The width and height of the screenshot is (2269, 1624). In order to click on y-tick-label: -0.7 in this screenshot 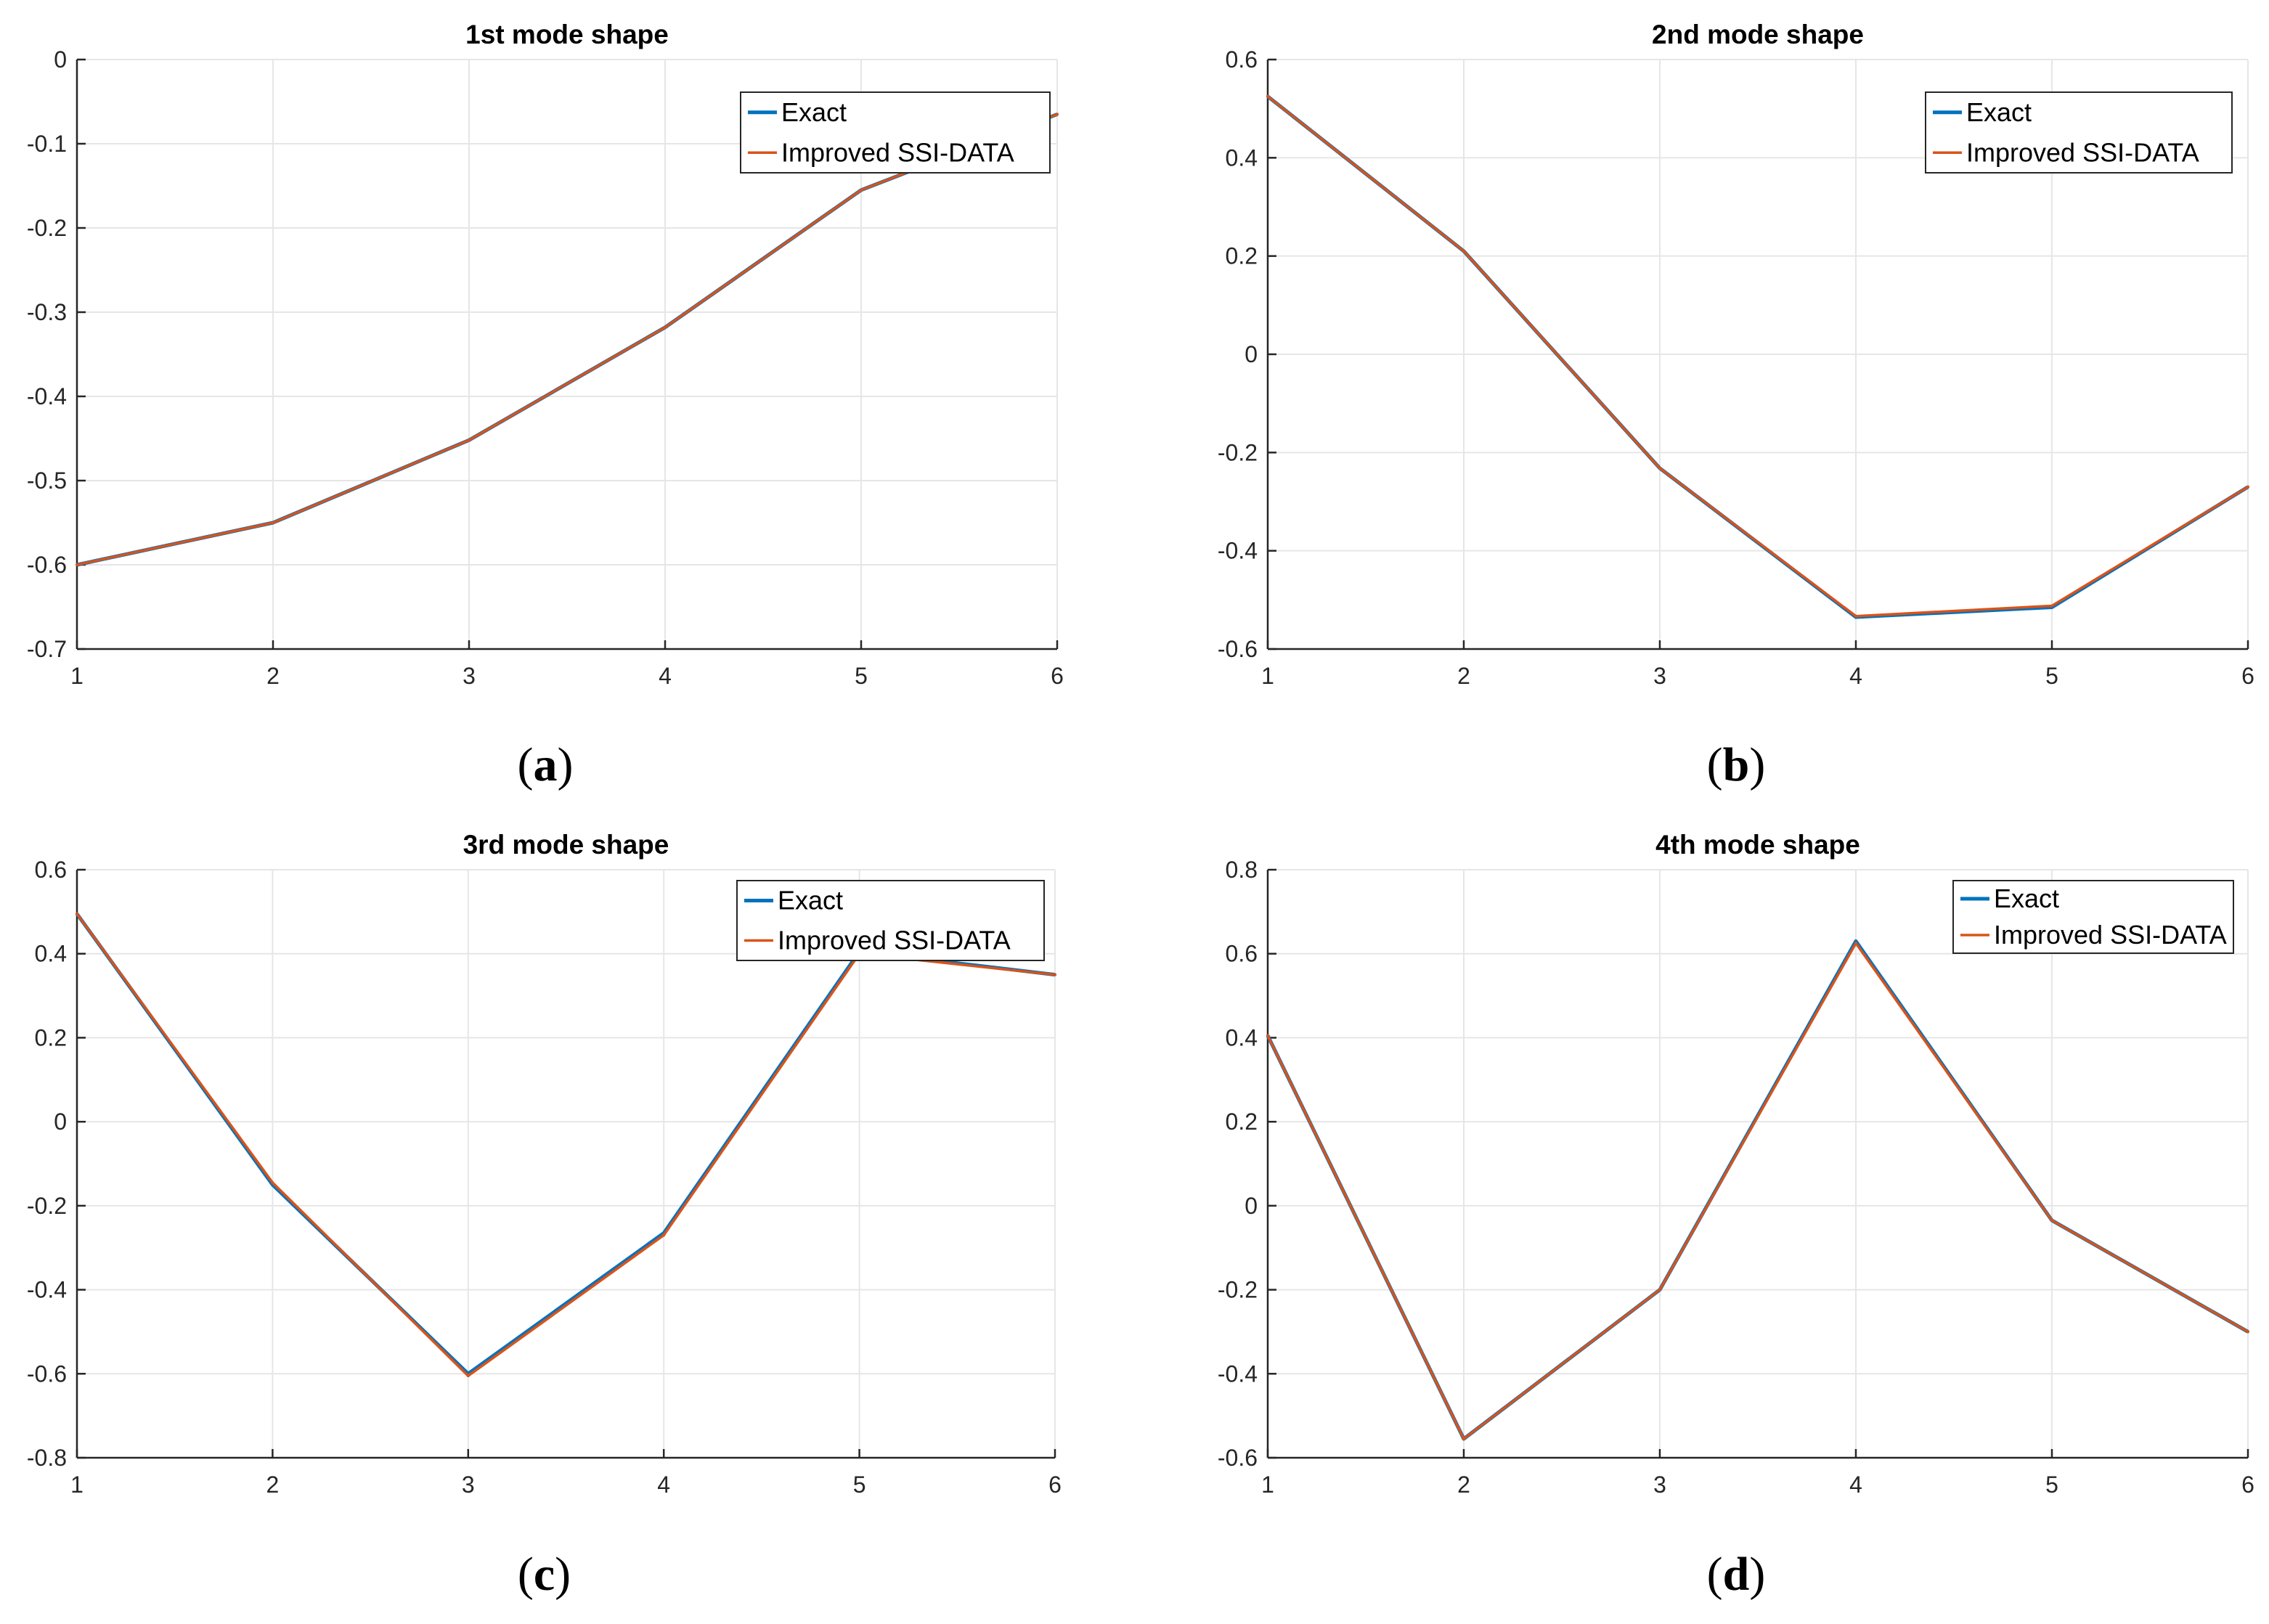, I will do `click(47, 649)`.